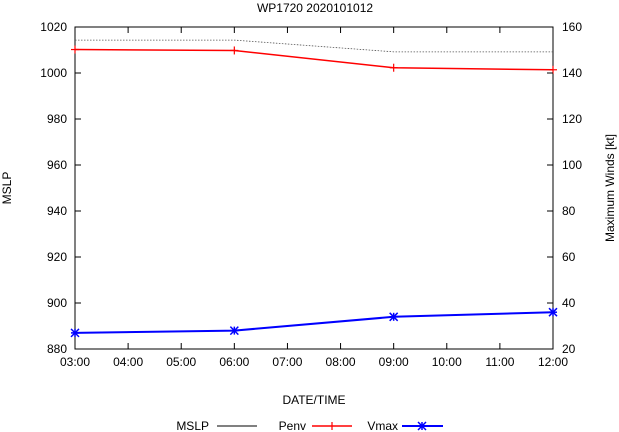  I want to click on x-tick-label: 04:00, so click(128, 362).